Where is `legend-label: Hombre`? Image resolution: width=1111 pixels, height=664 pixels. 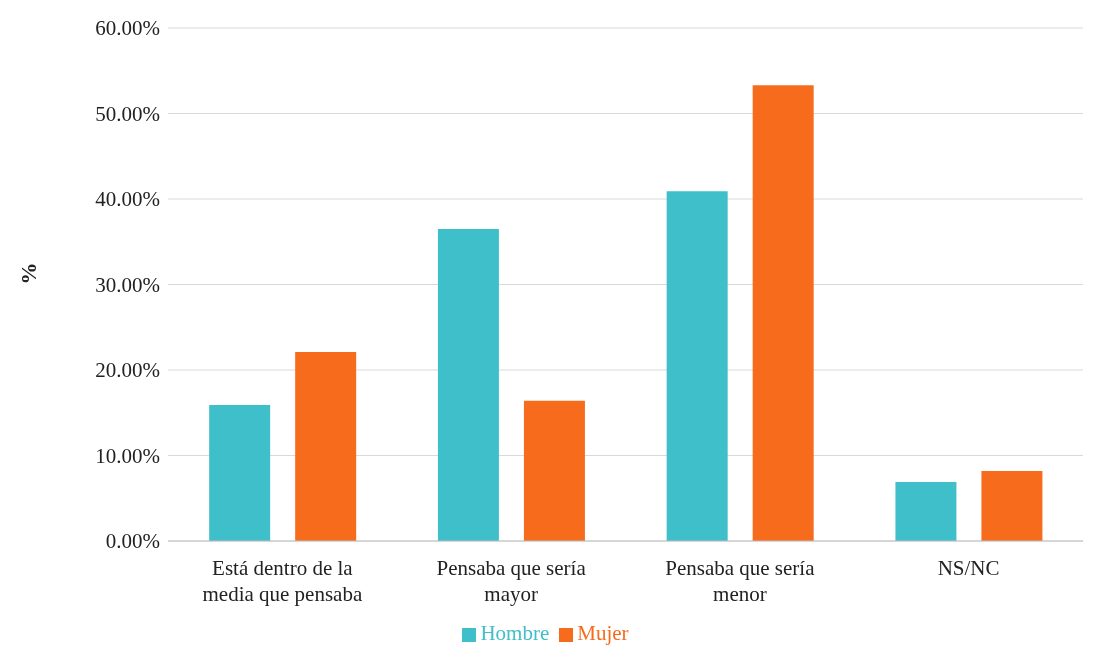 legend-label: Hombre is located at coordinates (515, 633).